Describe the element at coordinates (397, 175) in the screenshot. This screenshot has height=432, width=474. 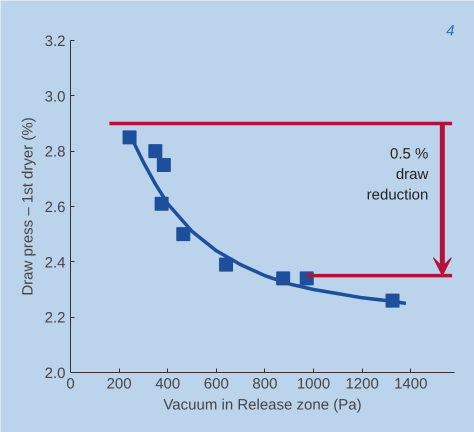
I see `annotation: 0.5 % draw reduction` at that location.